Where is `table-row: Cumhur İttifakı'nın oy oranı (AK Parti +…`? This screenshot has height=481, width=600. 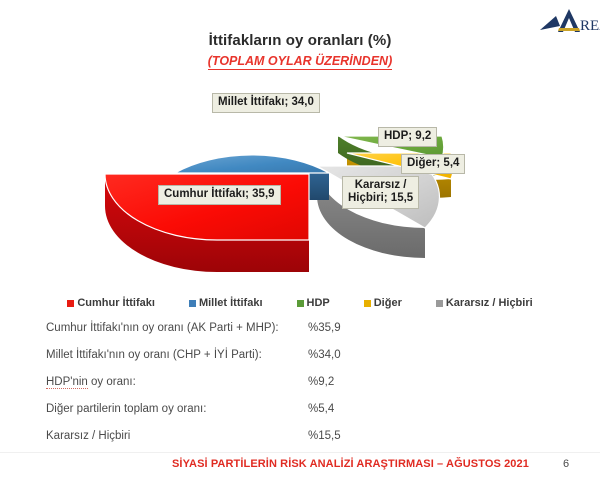 table-row: Cumhur İttifakı'nın oy oranı (AK Parti +… is located at coordinates (211, 335).